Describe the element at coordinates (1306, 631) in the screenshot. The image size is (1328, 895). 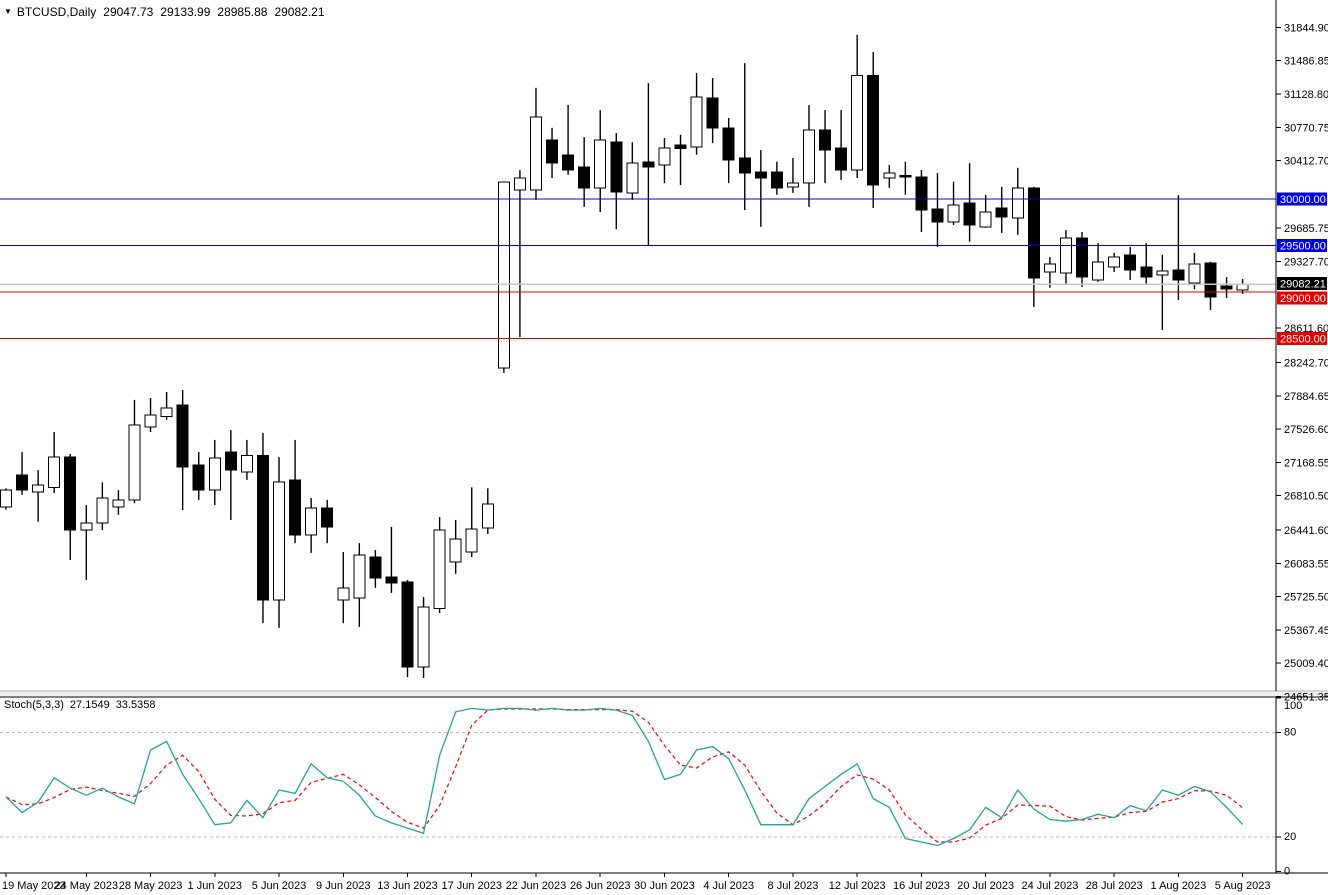
I see `price-tick-label: 25367.45` at that location.